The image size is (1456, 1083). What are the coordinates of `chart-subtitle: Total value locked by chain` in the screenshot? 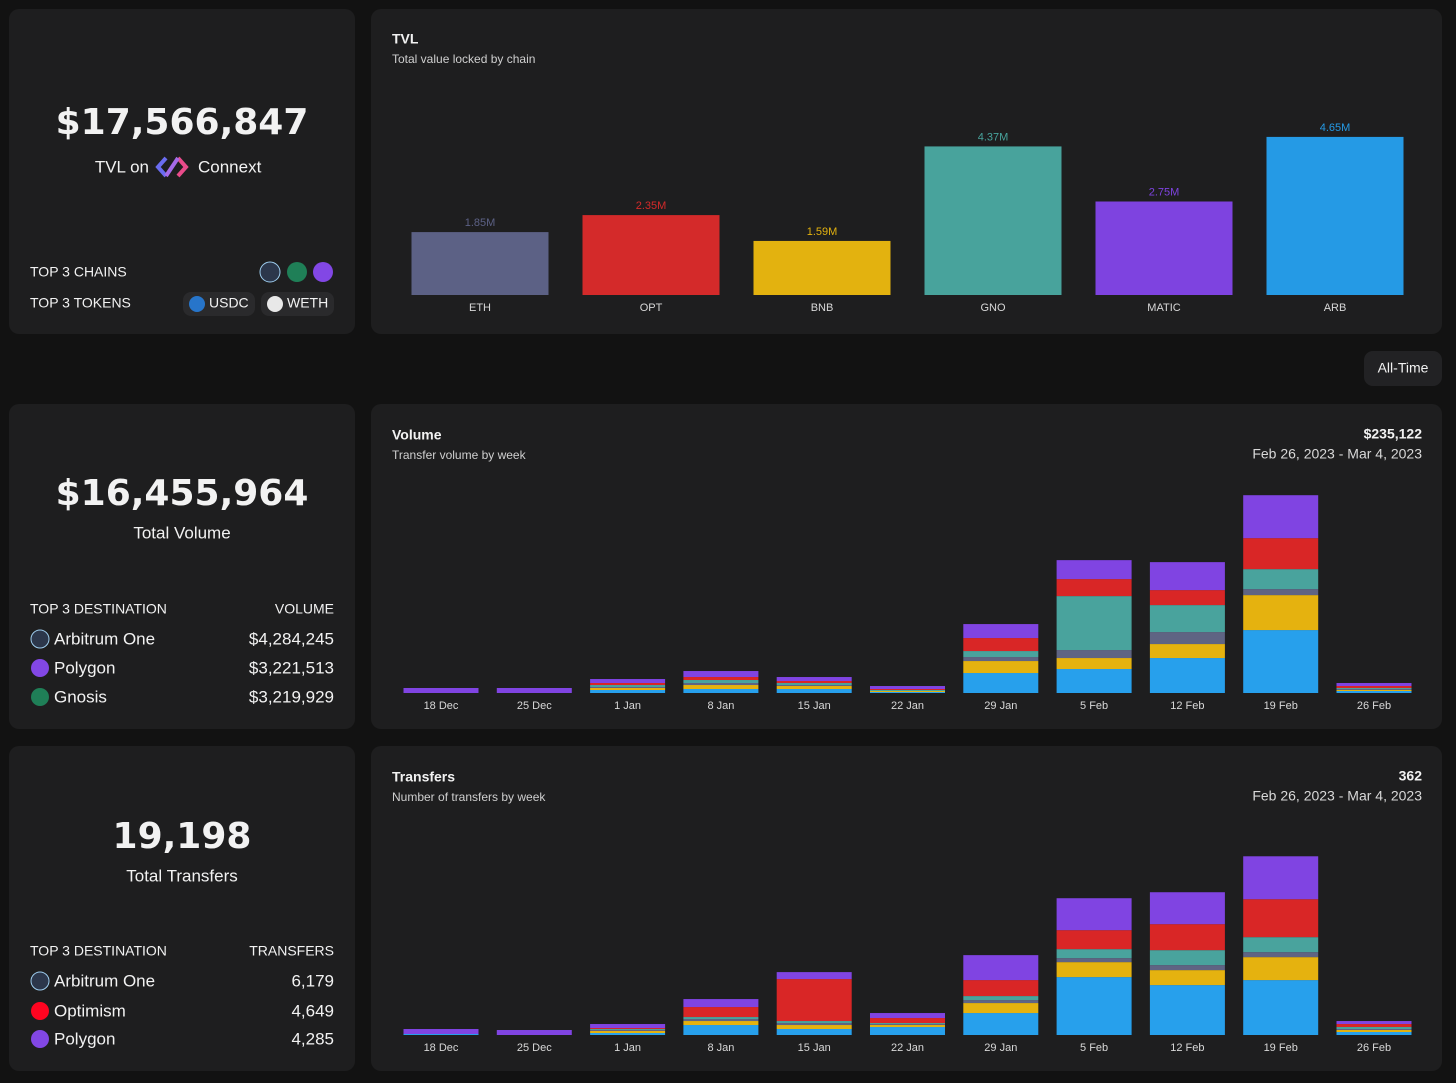 It's located at (463, 59).